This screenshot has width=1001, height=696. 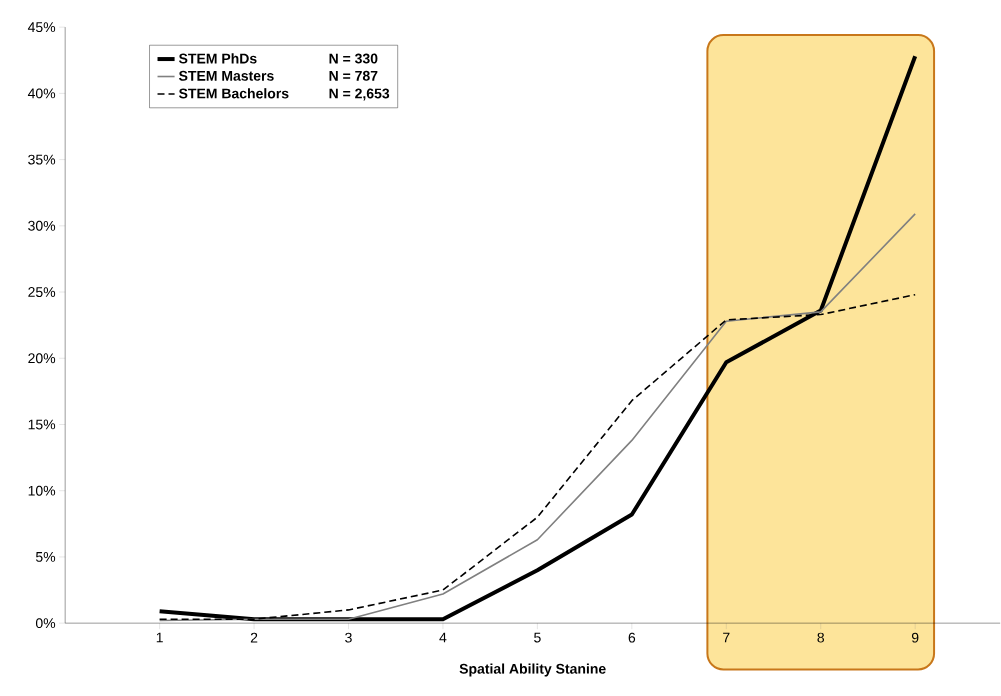 I want to click on x-tick-label: 6, so click(x=632, y=637).